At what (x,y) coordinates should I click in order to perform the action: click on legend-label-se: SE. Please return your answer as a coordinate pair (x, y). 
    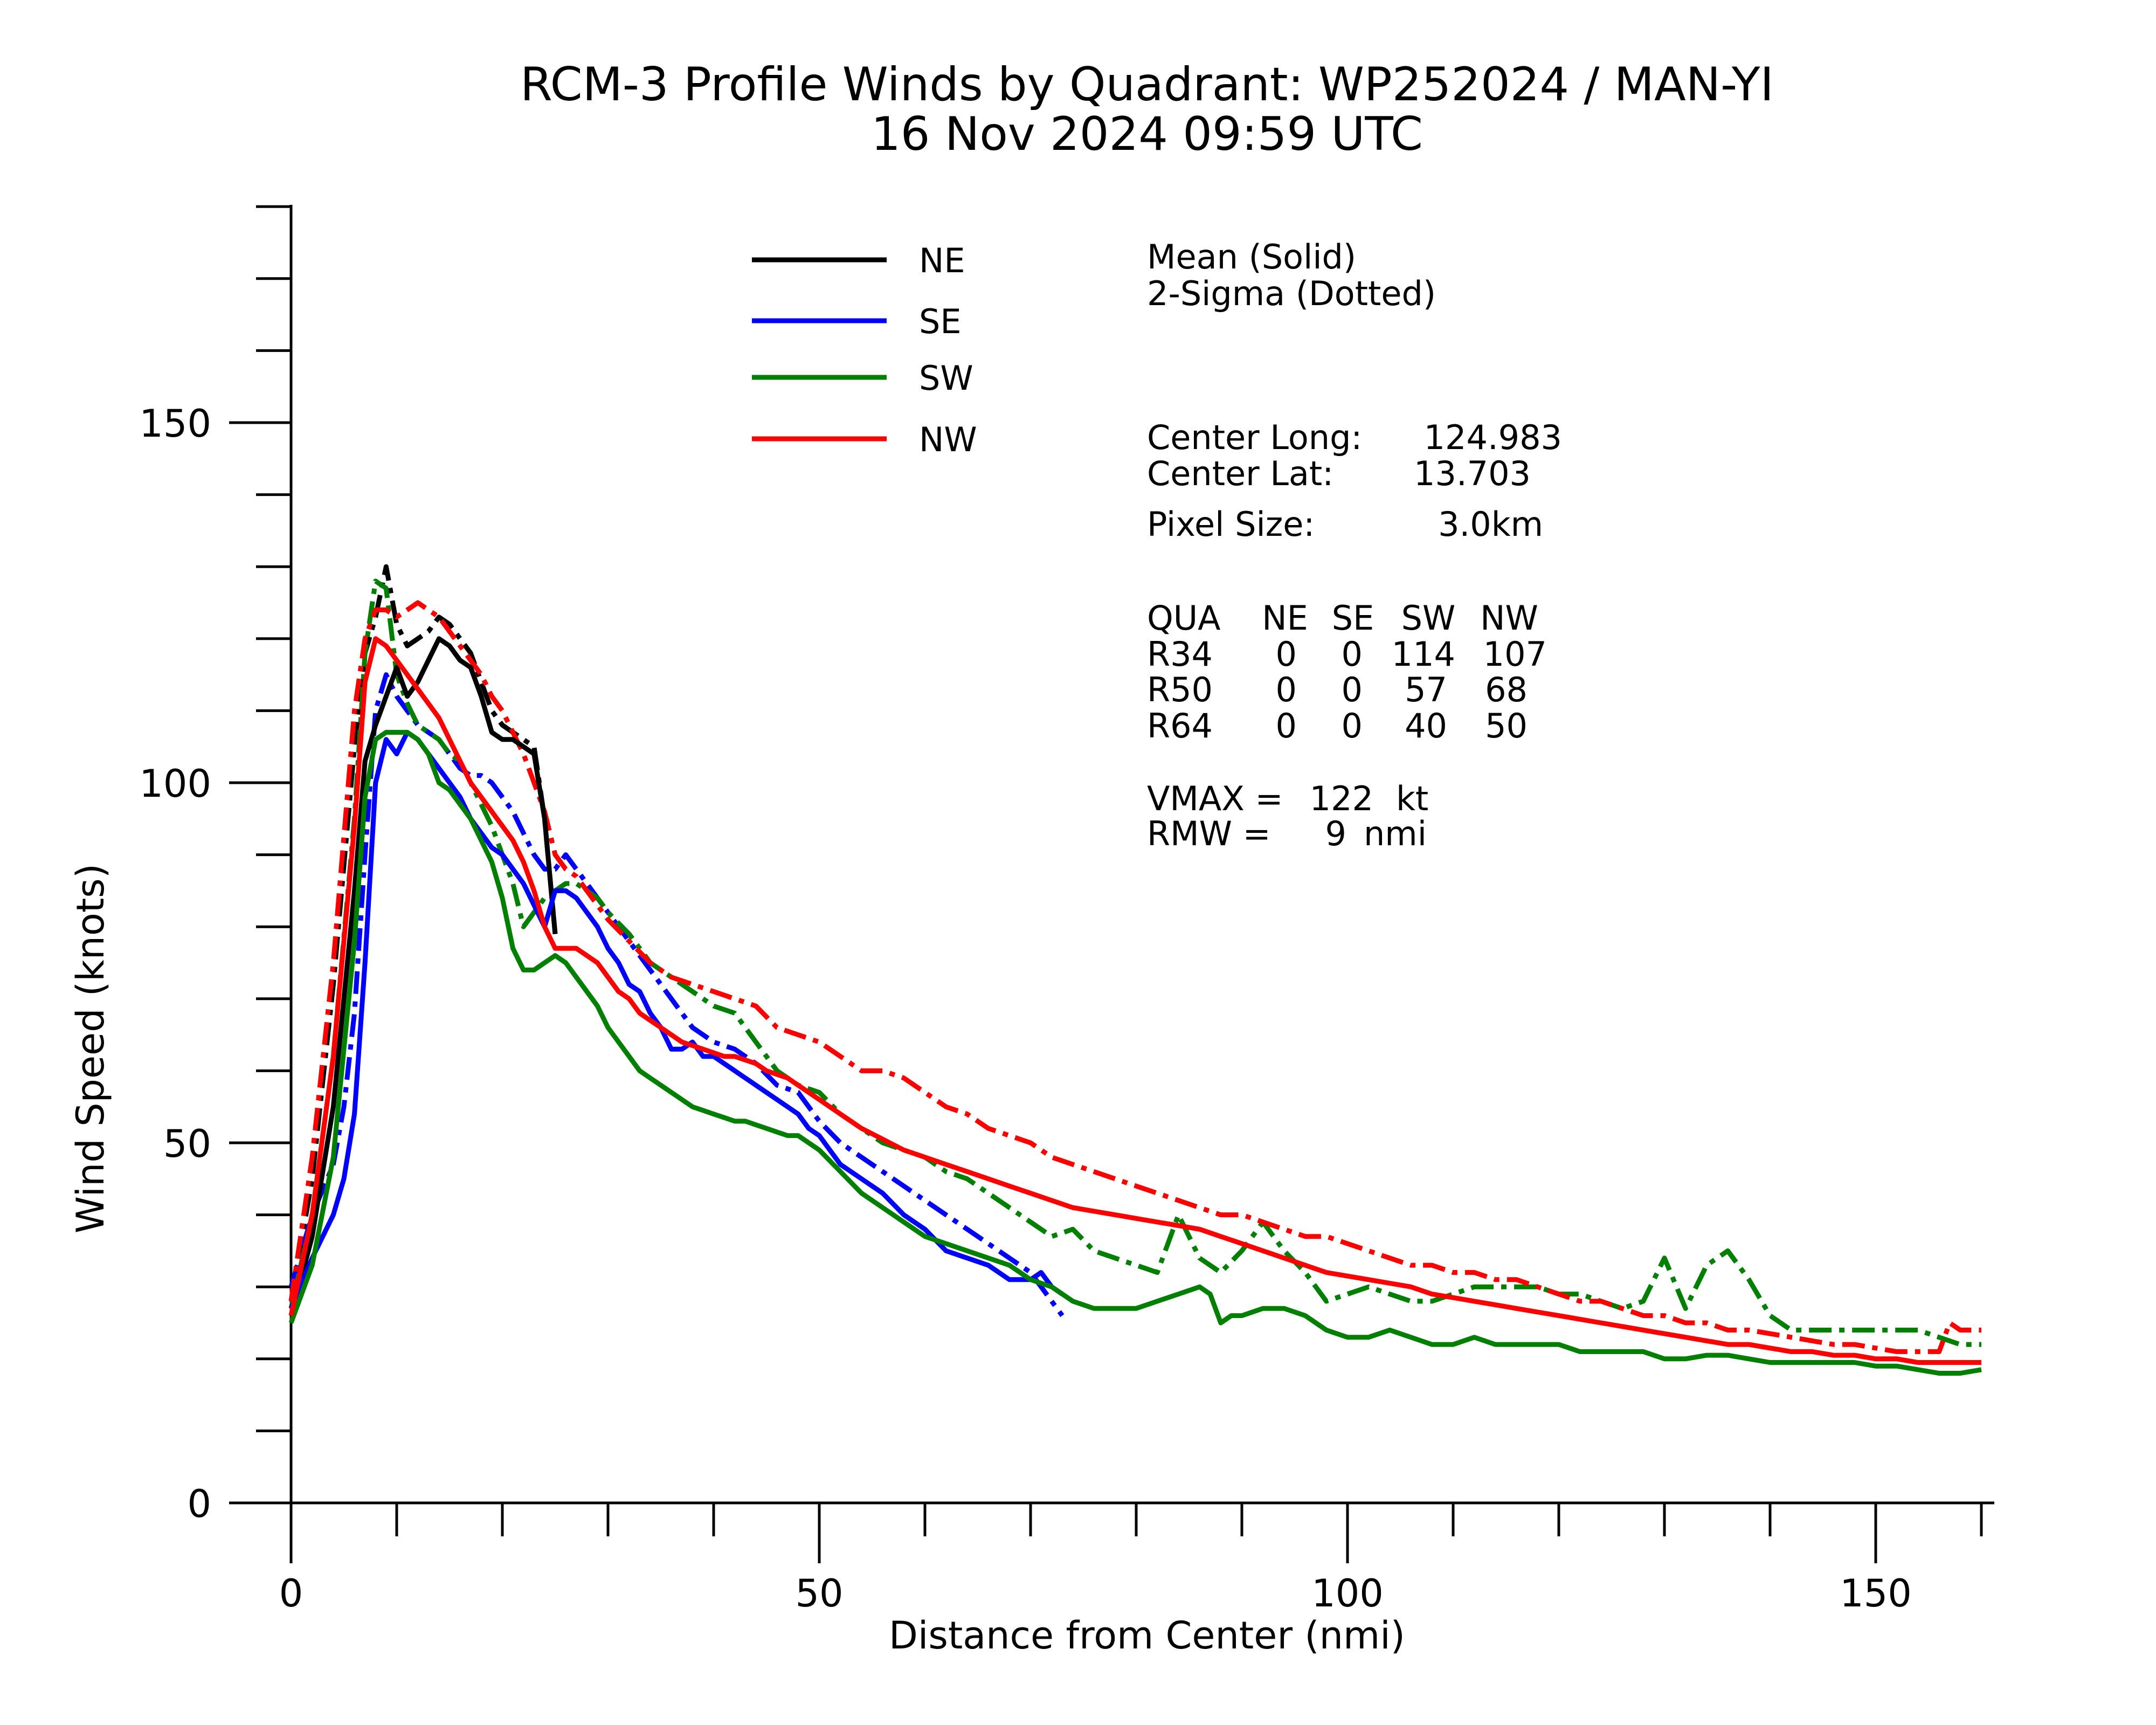
    Looking at the image, I should click on (941, 321).